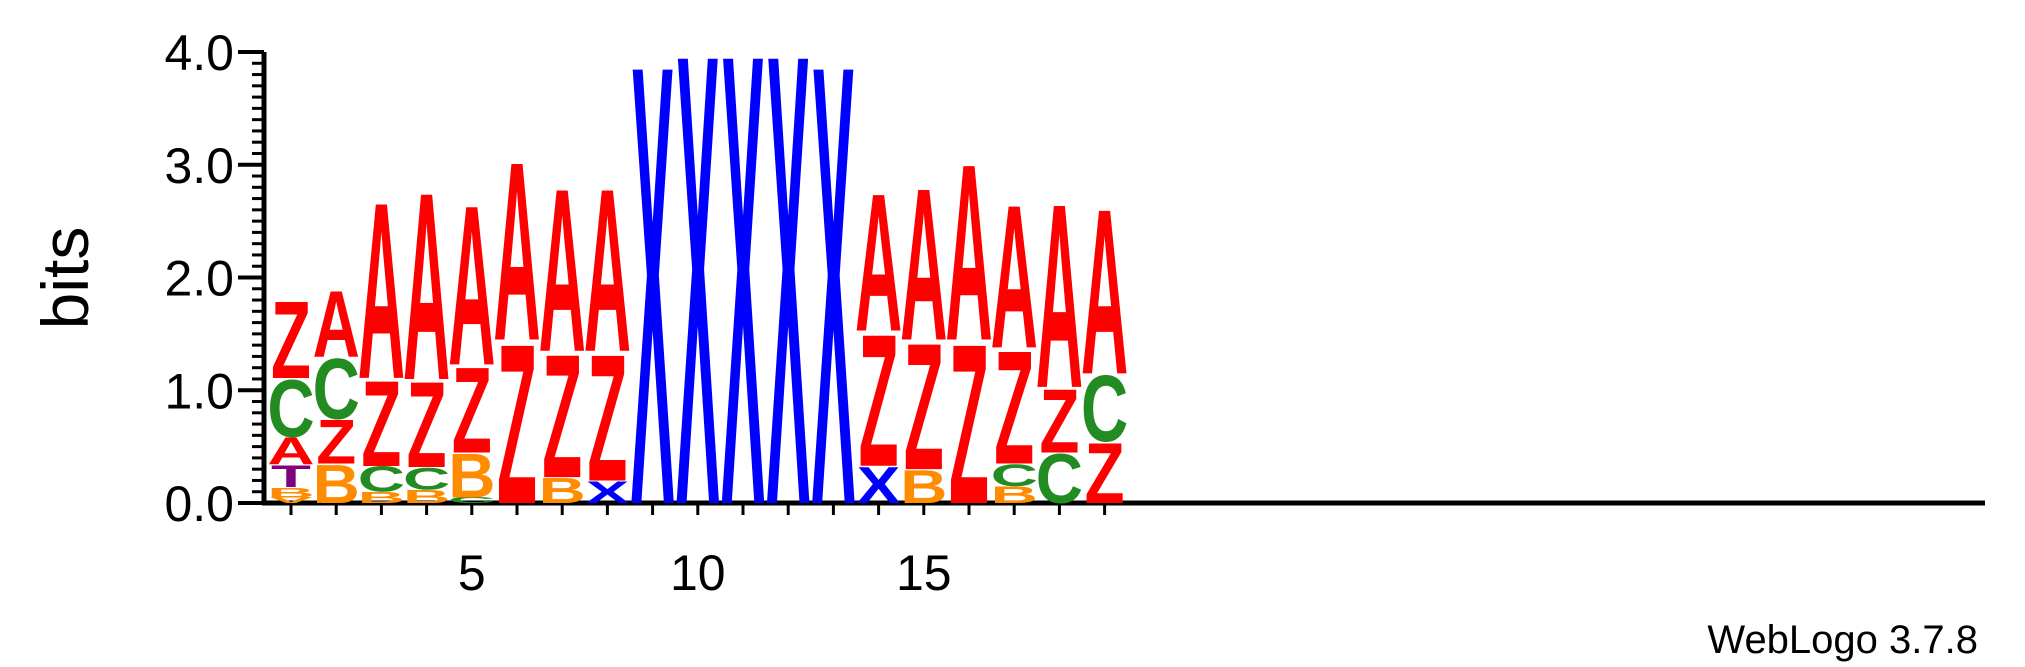 The image size is (2025, 667). What do you see at coordinates (199, 391) in the screenshot?
I see `y-tick-label: 1.0` at bounding box center [199, 391].